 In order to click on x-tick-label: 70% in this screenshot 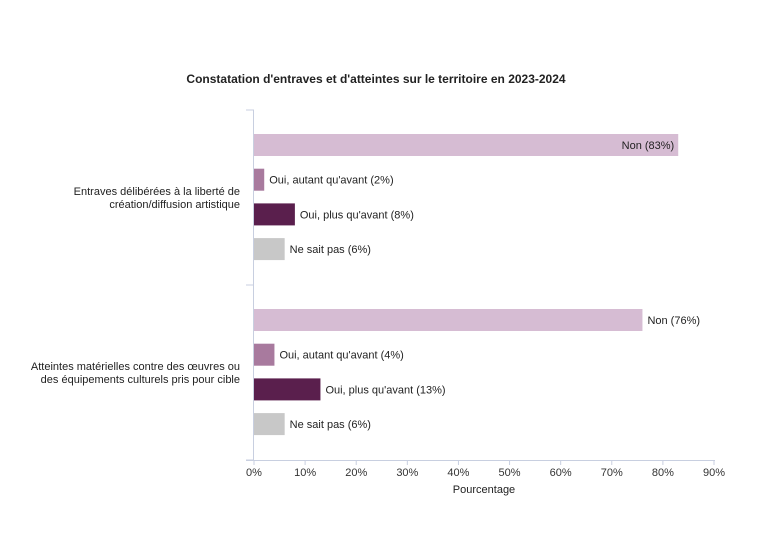, I will do `click(612, 473)`.